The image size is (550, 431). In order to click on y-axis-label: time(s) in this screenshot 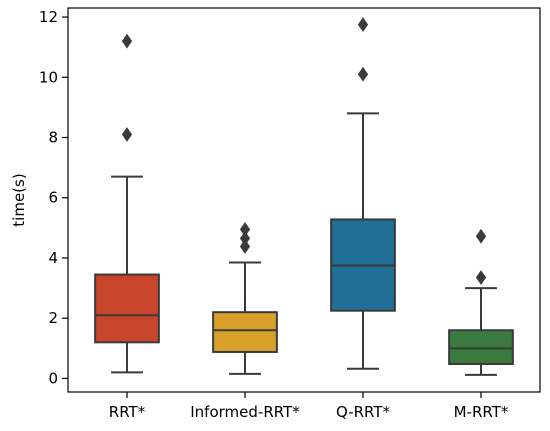, I will do `click(19, 199)`.